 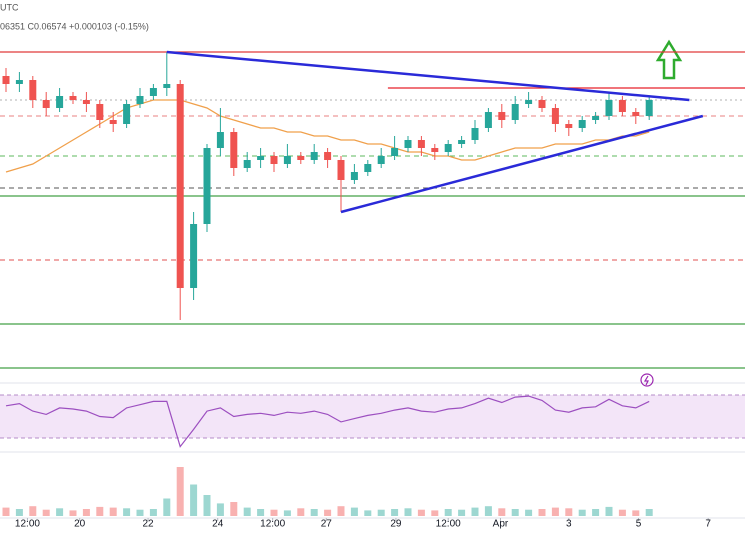 What do you see at coordinates (639, 524) in the screenshot?
I see `x-tick-label: 5` at bounding box center [639, 524].